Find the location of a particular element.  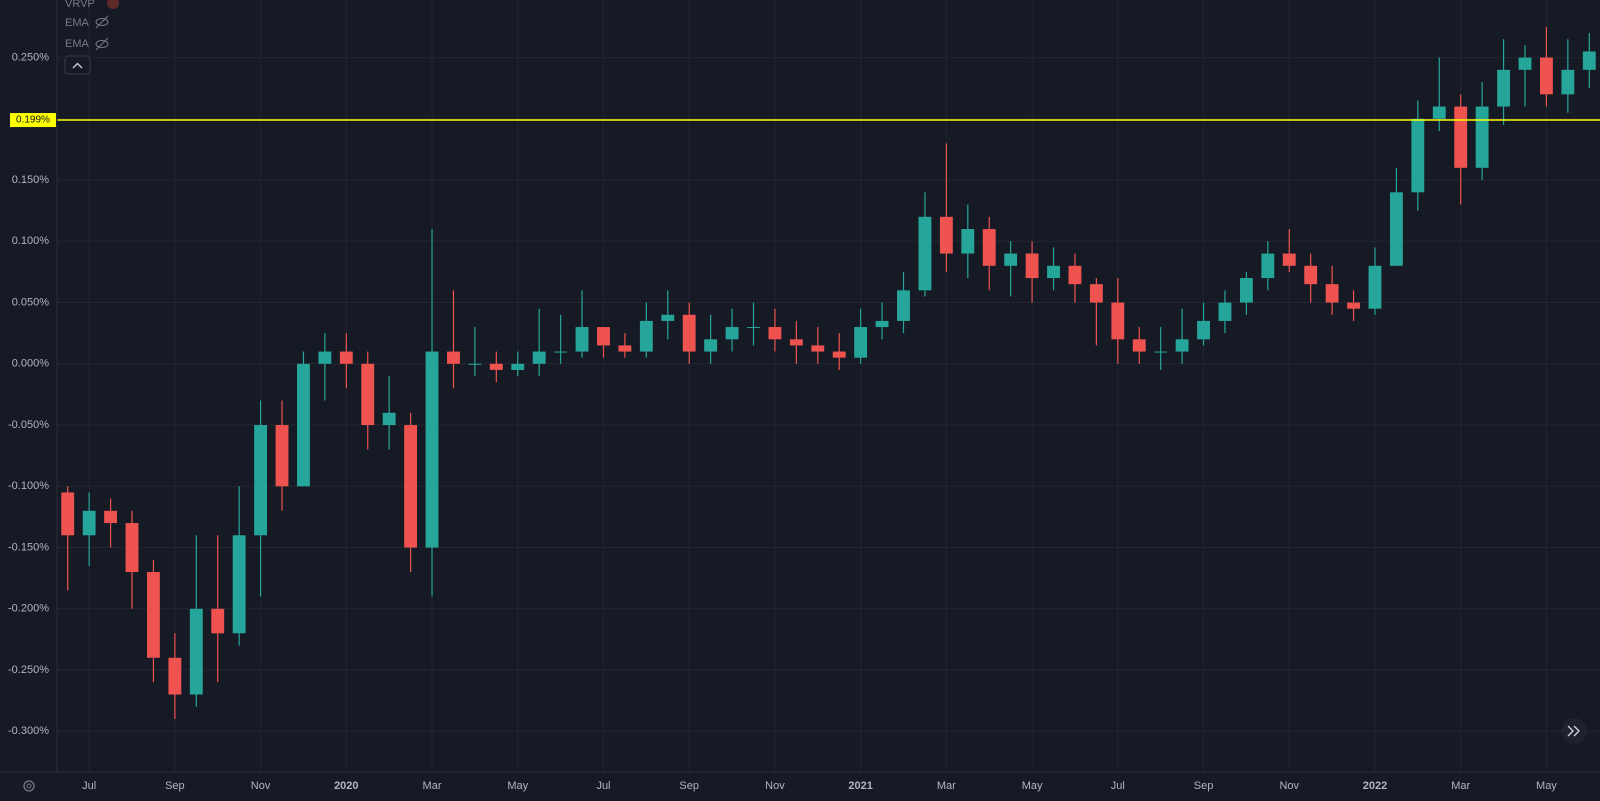

time-axis-bar is located at coordinates (800, 786).